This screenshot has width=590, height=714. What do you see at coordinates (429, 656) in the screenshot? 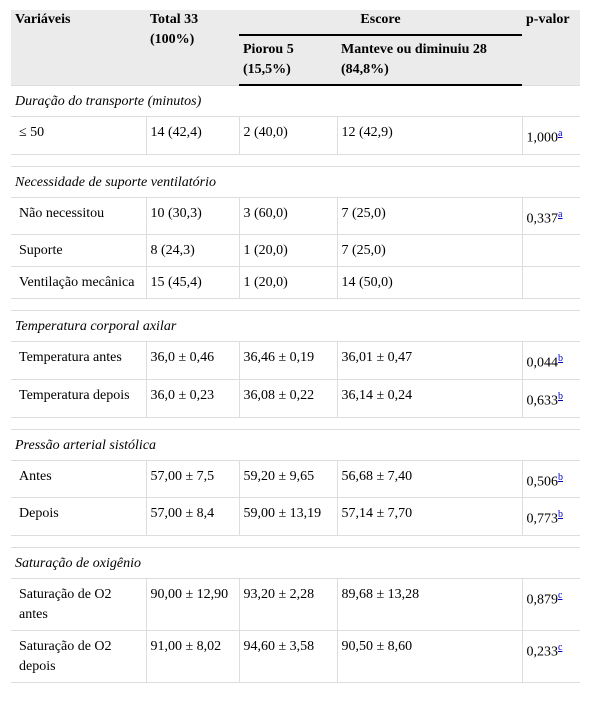
I see `same-cell: 90,50 ± 8,60` at bounding box center [429, 656].